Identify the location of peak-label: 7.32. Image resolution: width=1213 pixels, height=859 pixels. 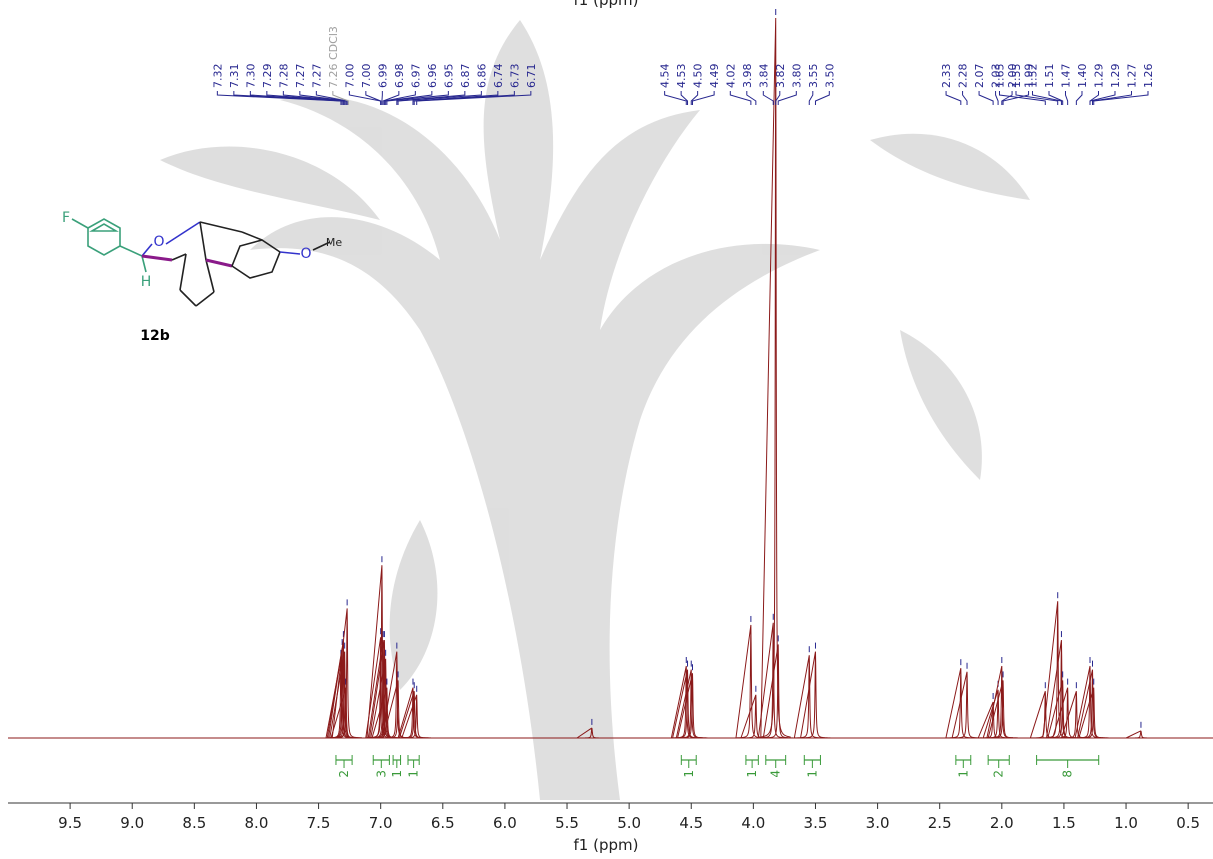
(217, 76).